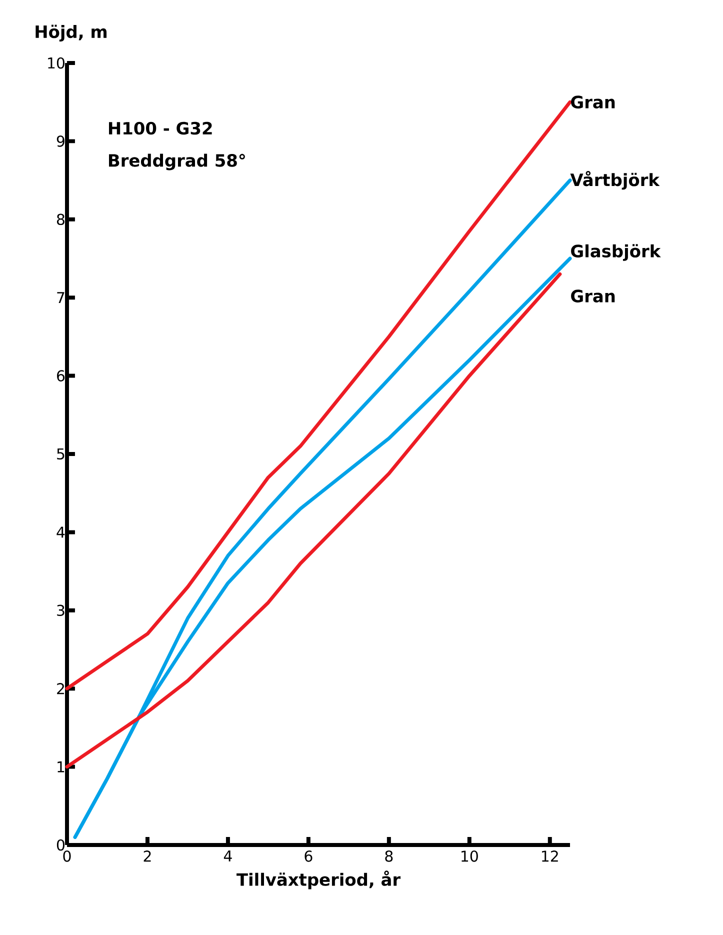  What do you see at coordinates (308, 856) in the screenshot?
I see `x-tick-label: 6` at bounding box center [308, 856].